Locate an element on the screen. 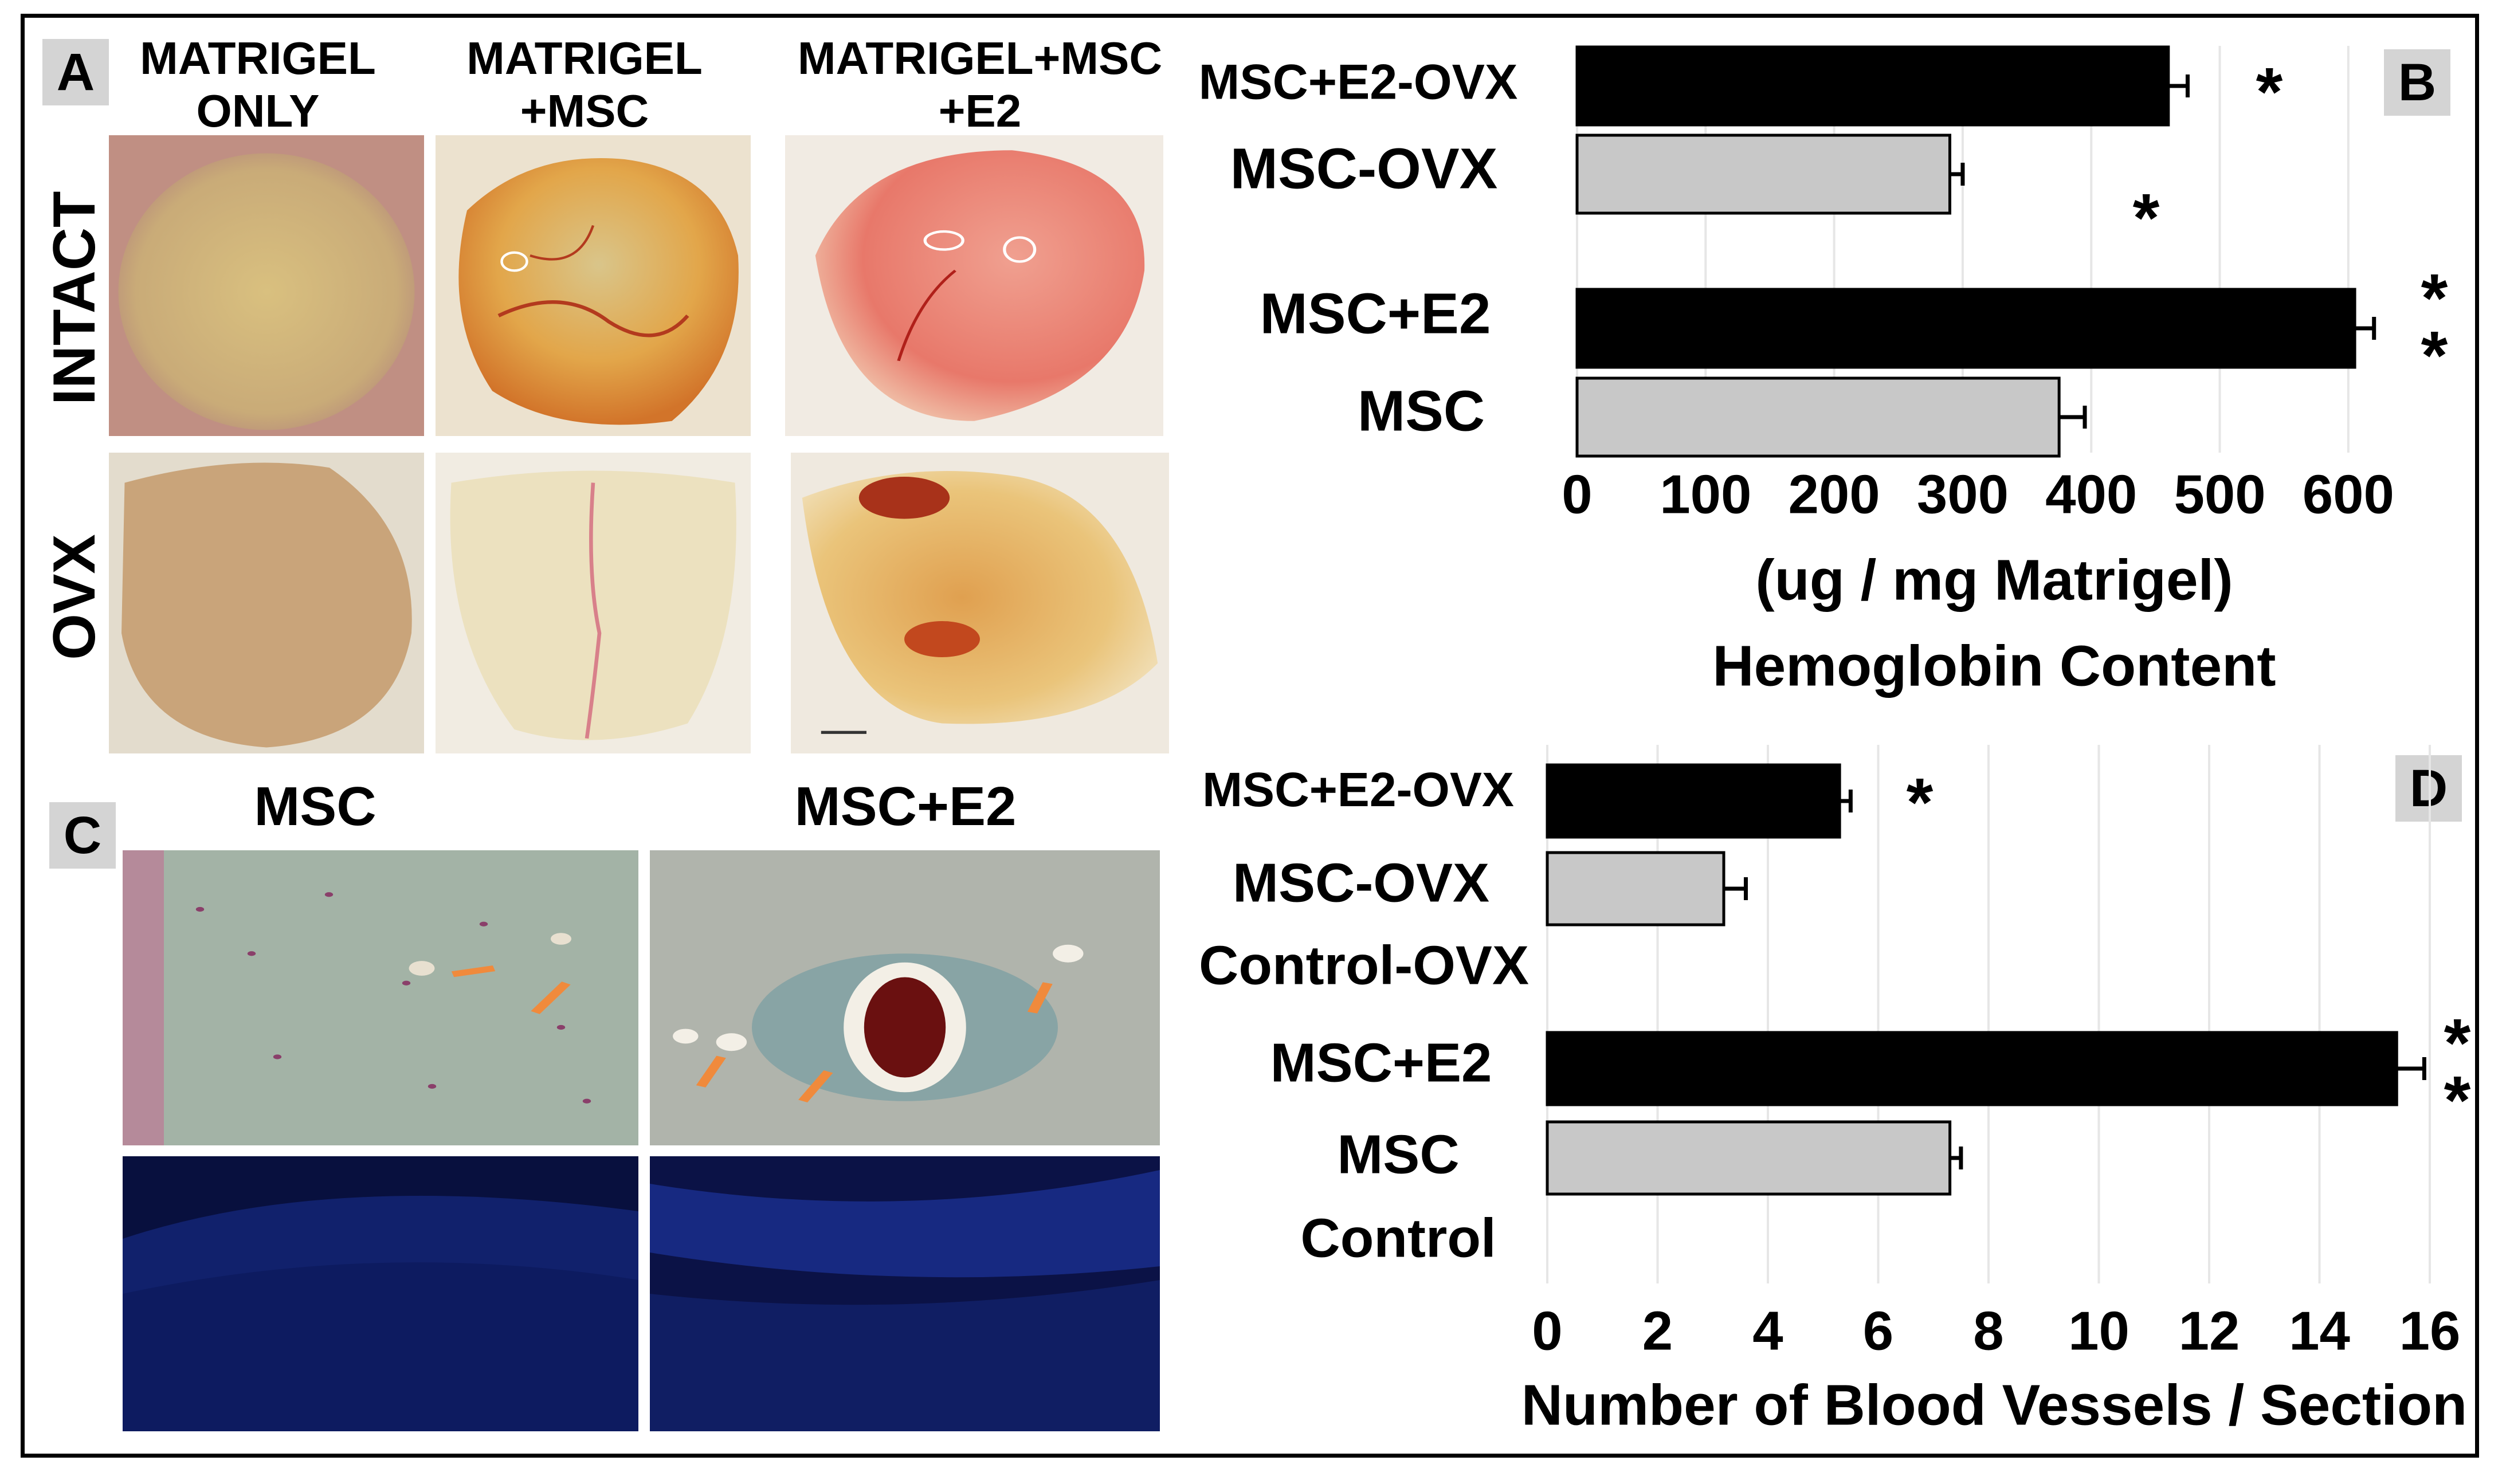  photo-ovx-matrigel-only is located at coordinates (266, 603).